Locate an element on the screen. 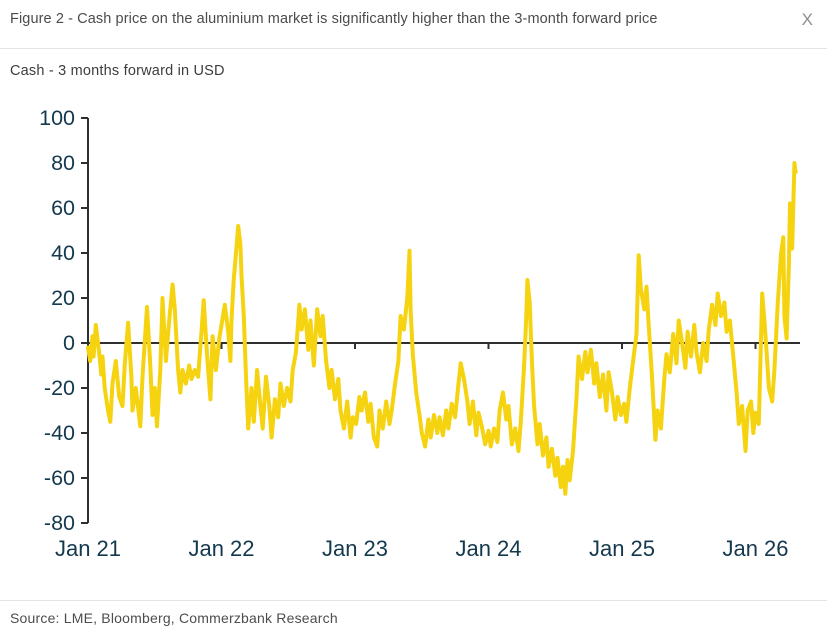  y-tick-label-60: 60 is located at coordinates (63, 208).